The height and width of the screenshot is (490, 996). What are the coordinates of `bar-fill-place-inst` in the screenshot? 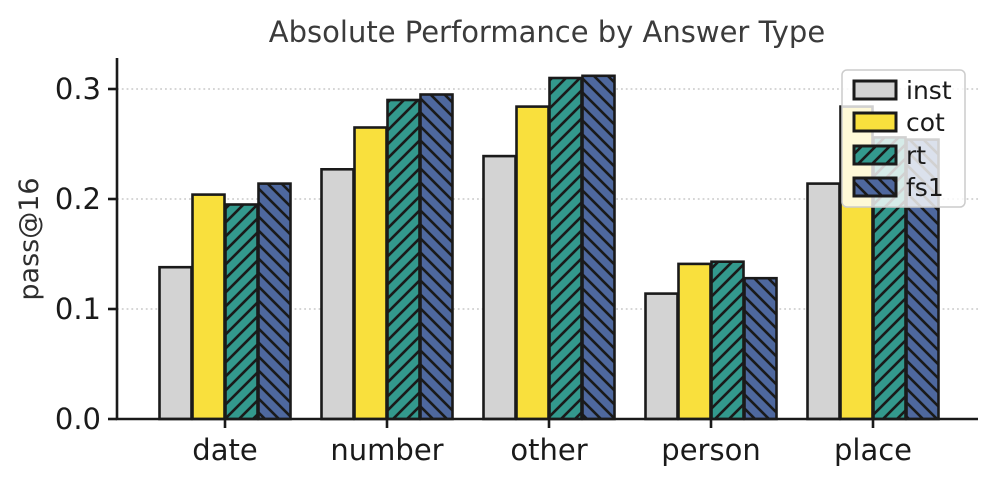 It's located at (823, 301).